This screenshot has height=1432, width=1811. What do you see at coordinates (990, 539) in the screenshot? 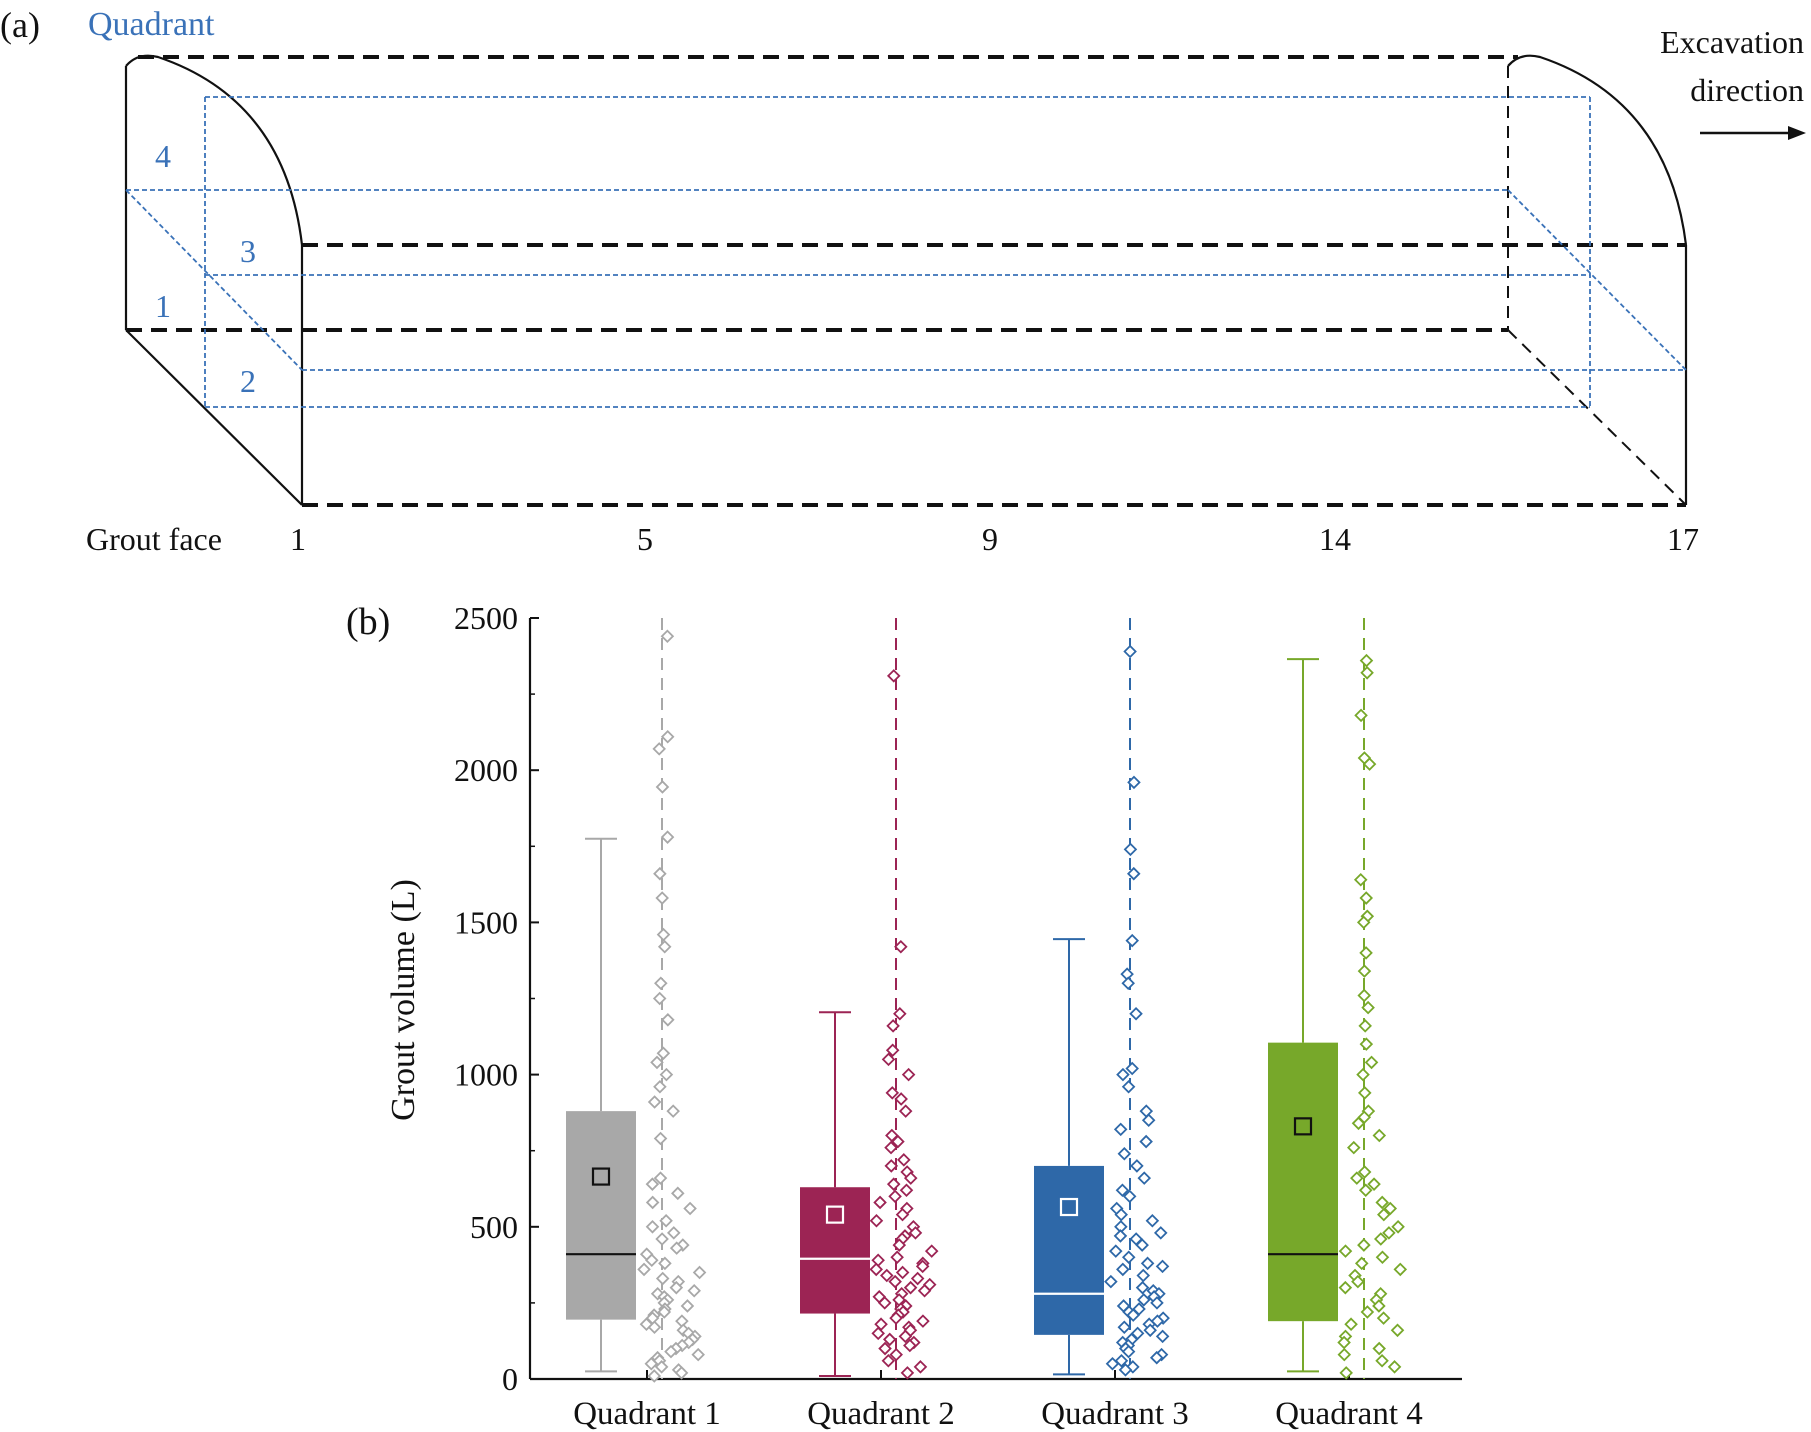
I see `face-tick-9: 9` at bounding box center [990, 539].